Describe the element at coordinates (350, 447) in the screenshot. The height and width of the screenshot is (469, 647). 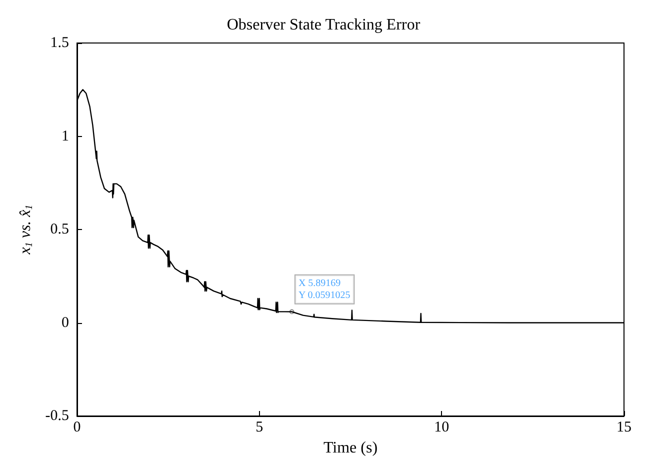
I see `x-axis-title: Time (s)` at that location.